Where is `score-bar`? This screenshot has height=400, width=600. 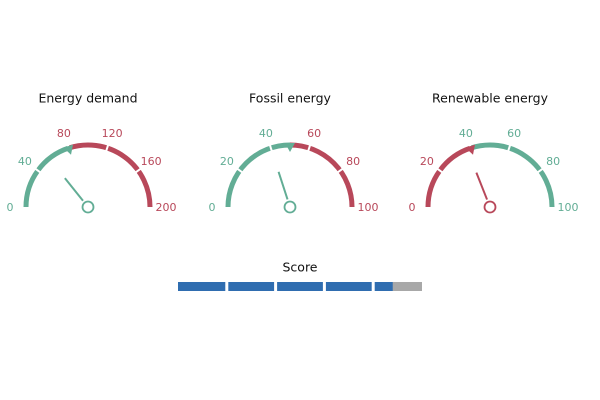 score-bar is located at coordinates (285, 286).